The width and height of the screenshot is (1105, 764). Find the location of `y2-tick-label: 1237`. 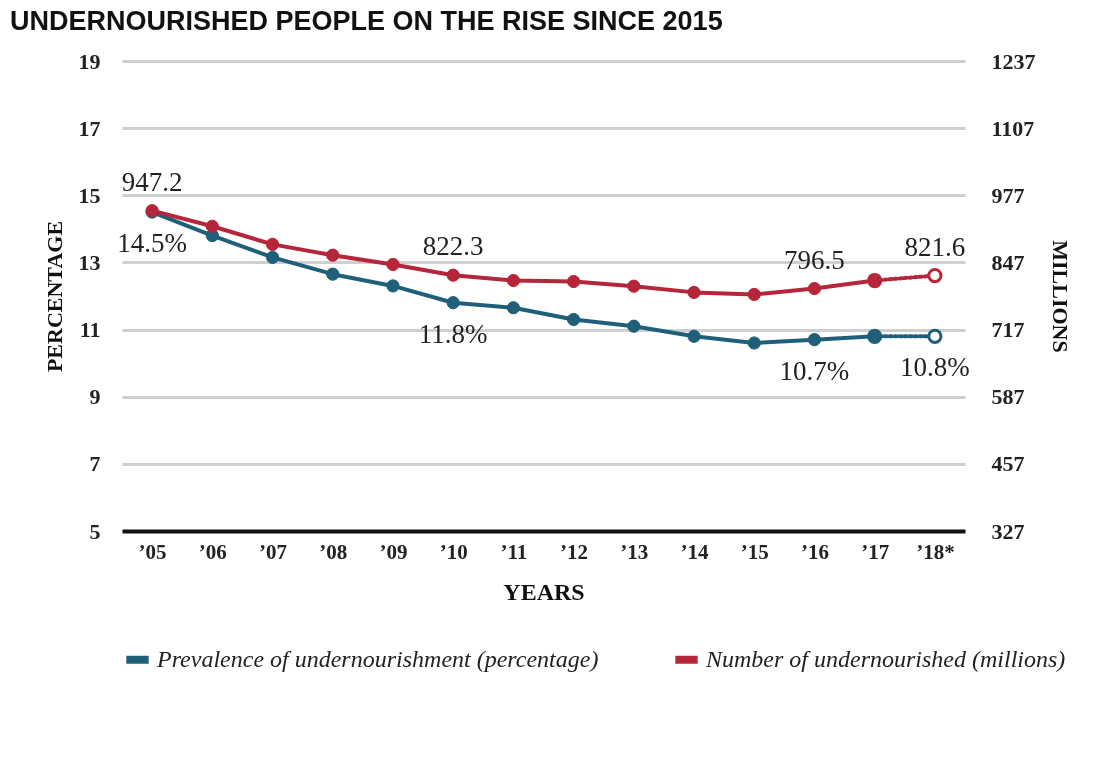

y2-tick-label: 1237 is located at coordinates (1013, 61).